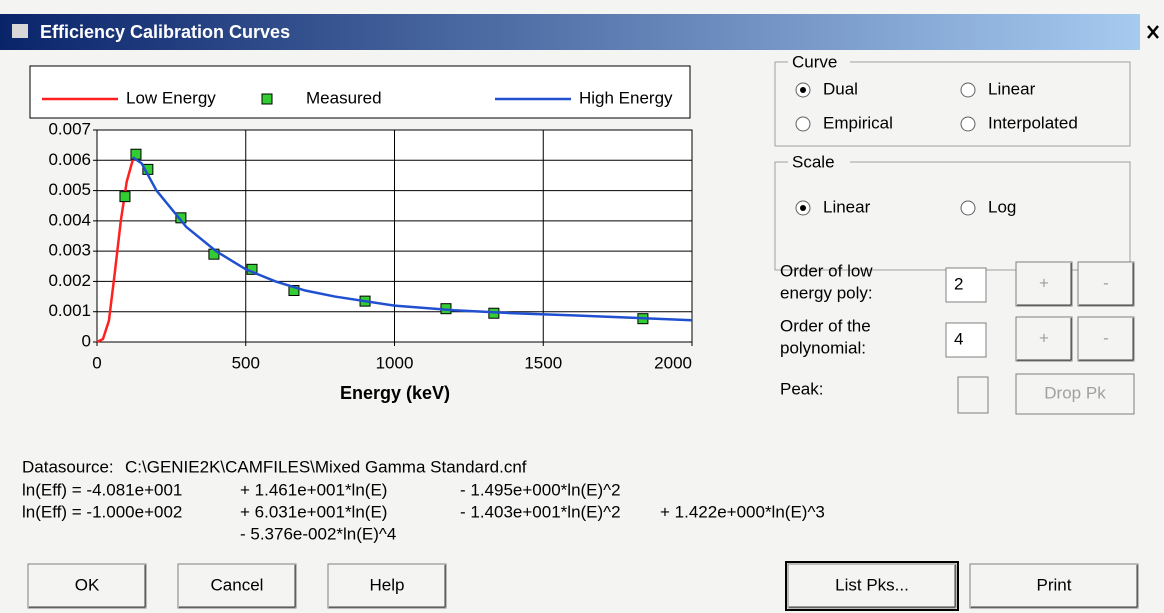 This screenshot has height=613, width=1164. What do you see at coordinates (673, 362) in the screenshot?
I see `x-tick-label: 2000` at bounding box center [673, 362].